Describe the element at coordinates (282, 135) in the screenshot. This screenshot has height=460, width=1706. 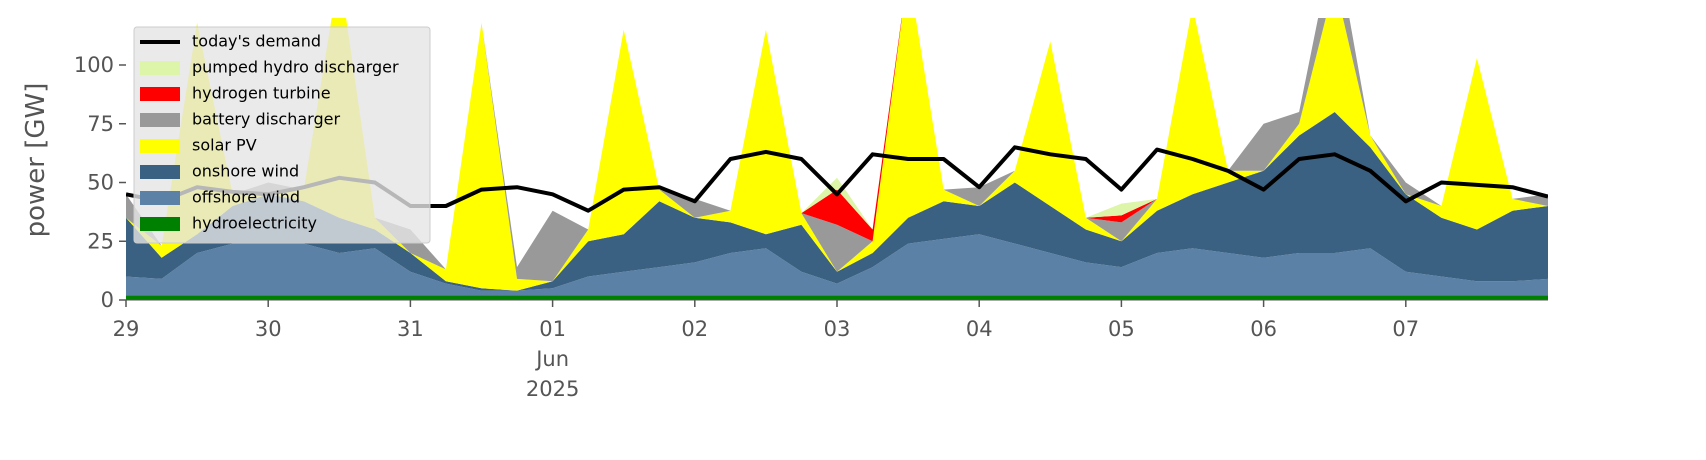
I see `legend-box` at that location.